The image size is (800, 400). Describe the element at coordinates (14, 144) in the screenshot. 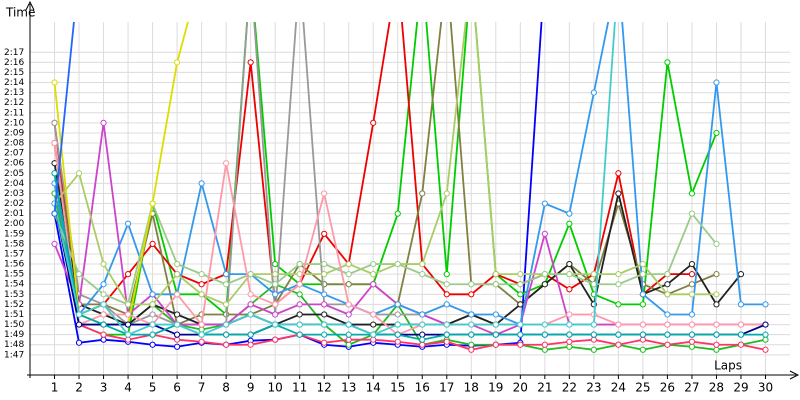

I see `y-tick-label: 2:08` at that location.